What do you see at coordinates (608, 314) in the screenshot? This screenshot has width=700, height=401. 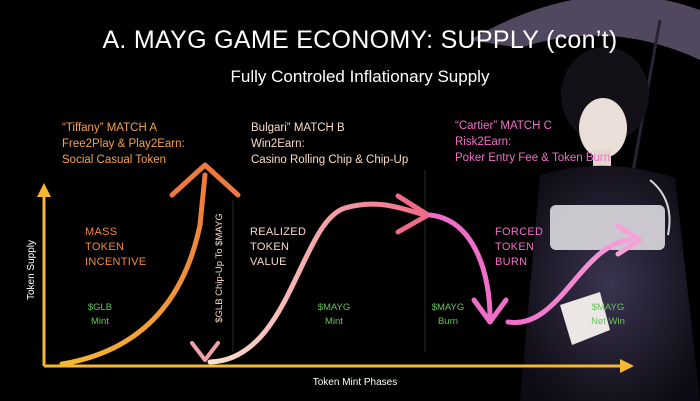 I see `tag-mayg-net-win: $MAYG Net Win` at bounding box center [608, 314].